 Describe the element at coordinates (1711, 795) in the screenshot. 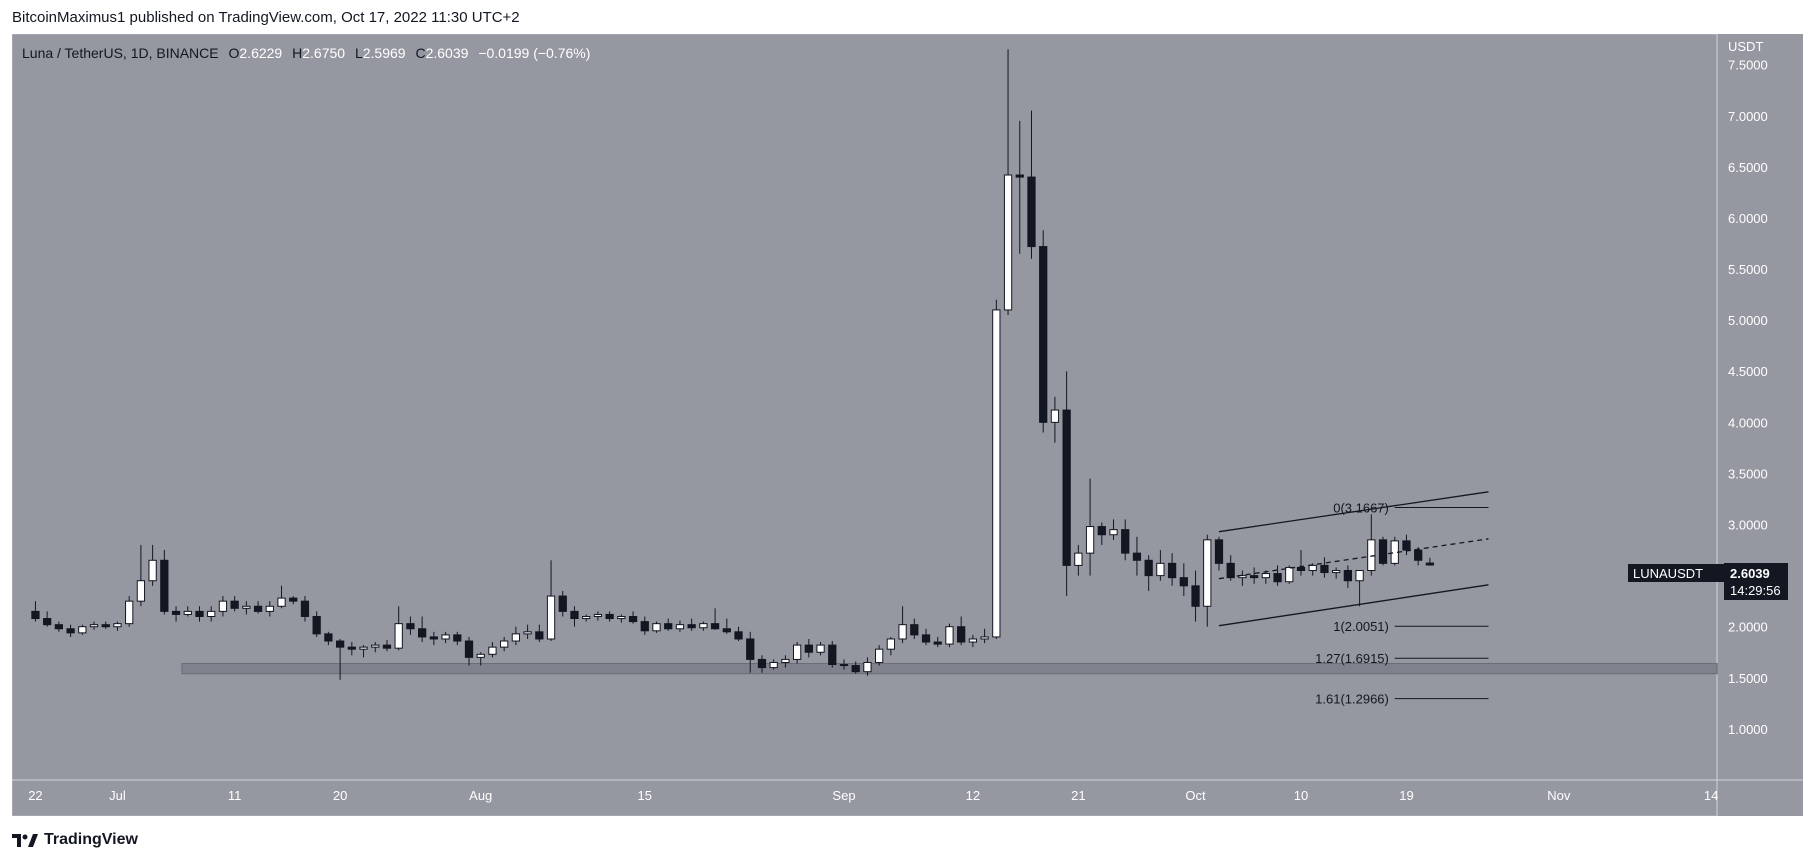

I see `time-tick-label: 14` at that location.